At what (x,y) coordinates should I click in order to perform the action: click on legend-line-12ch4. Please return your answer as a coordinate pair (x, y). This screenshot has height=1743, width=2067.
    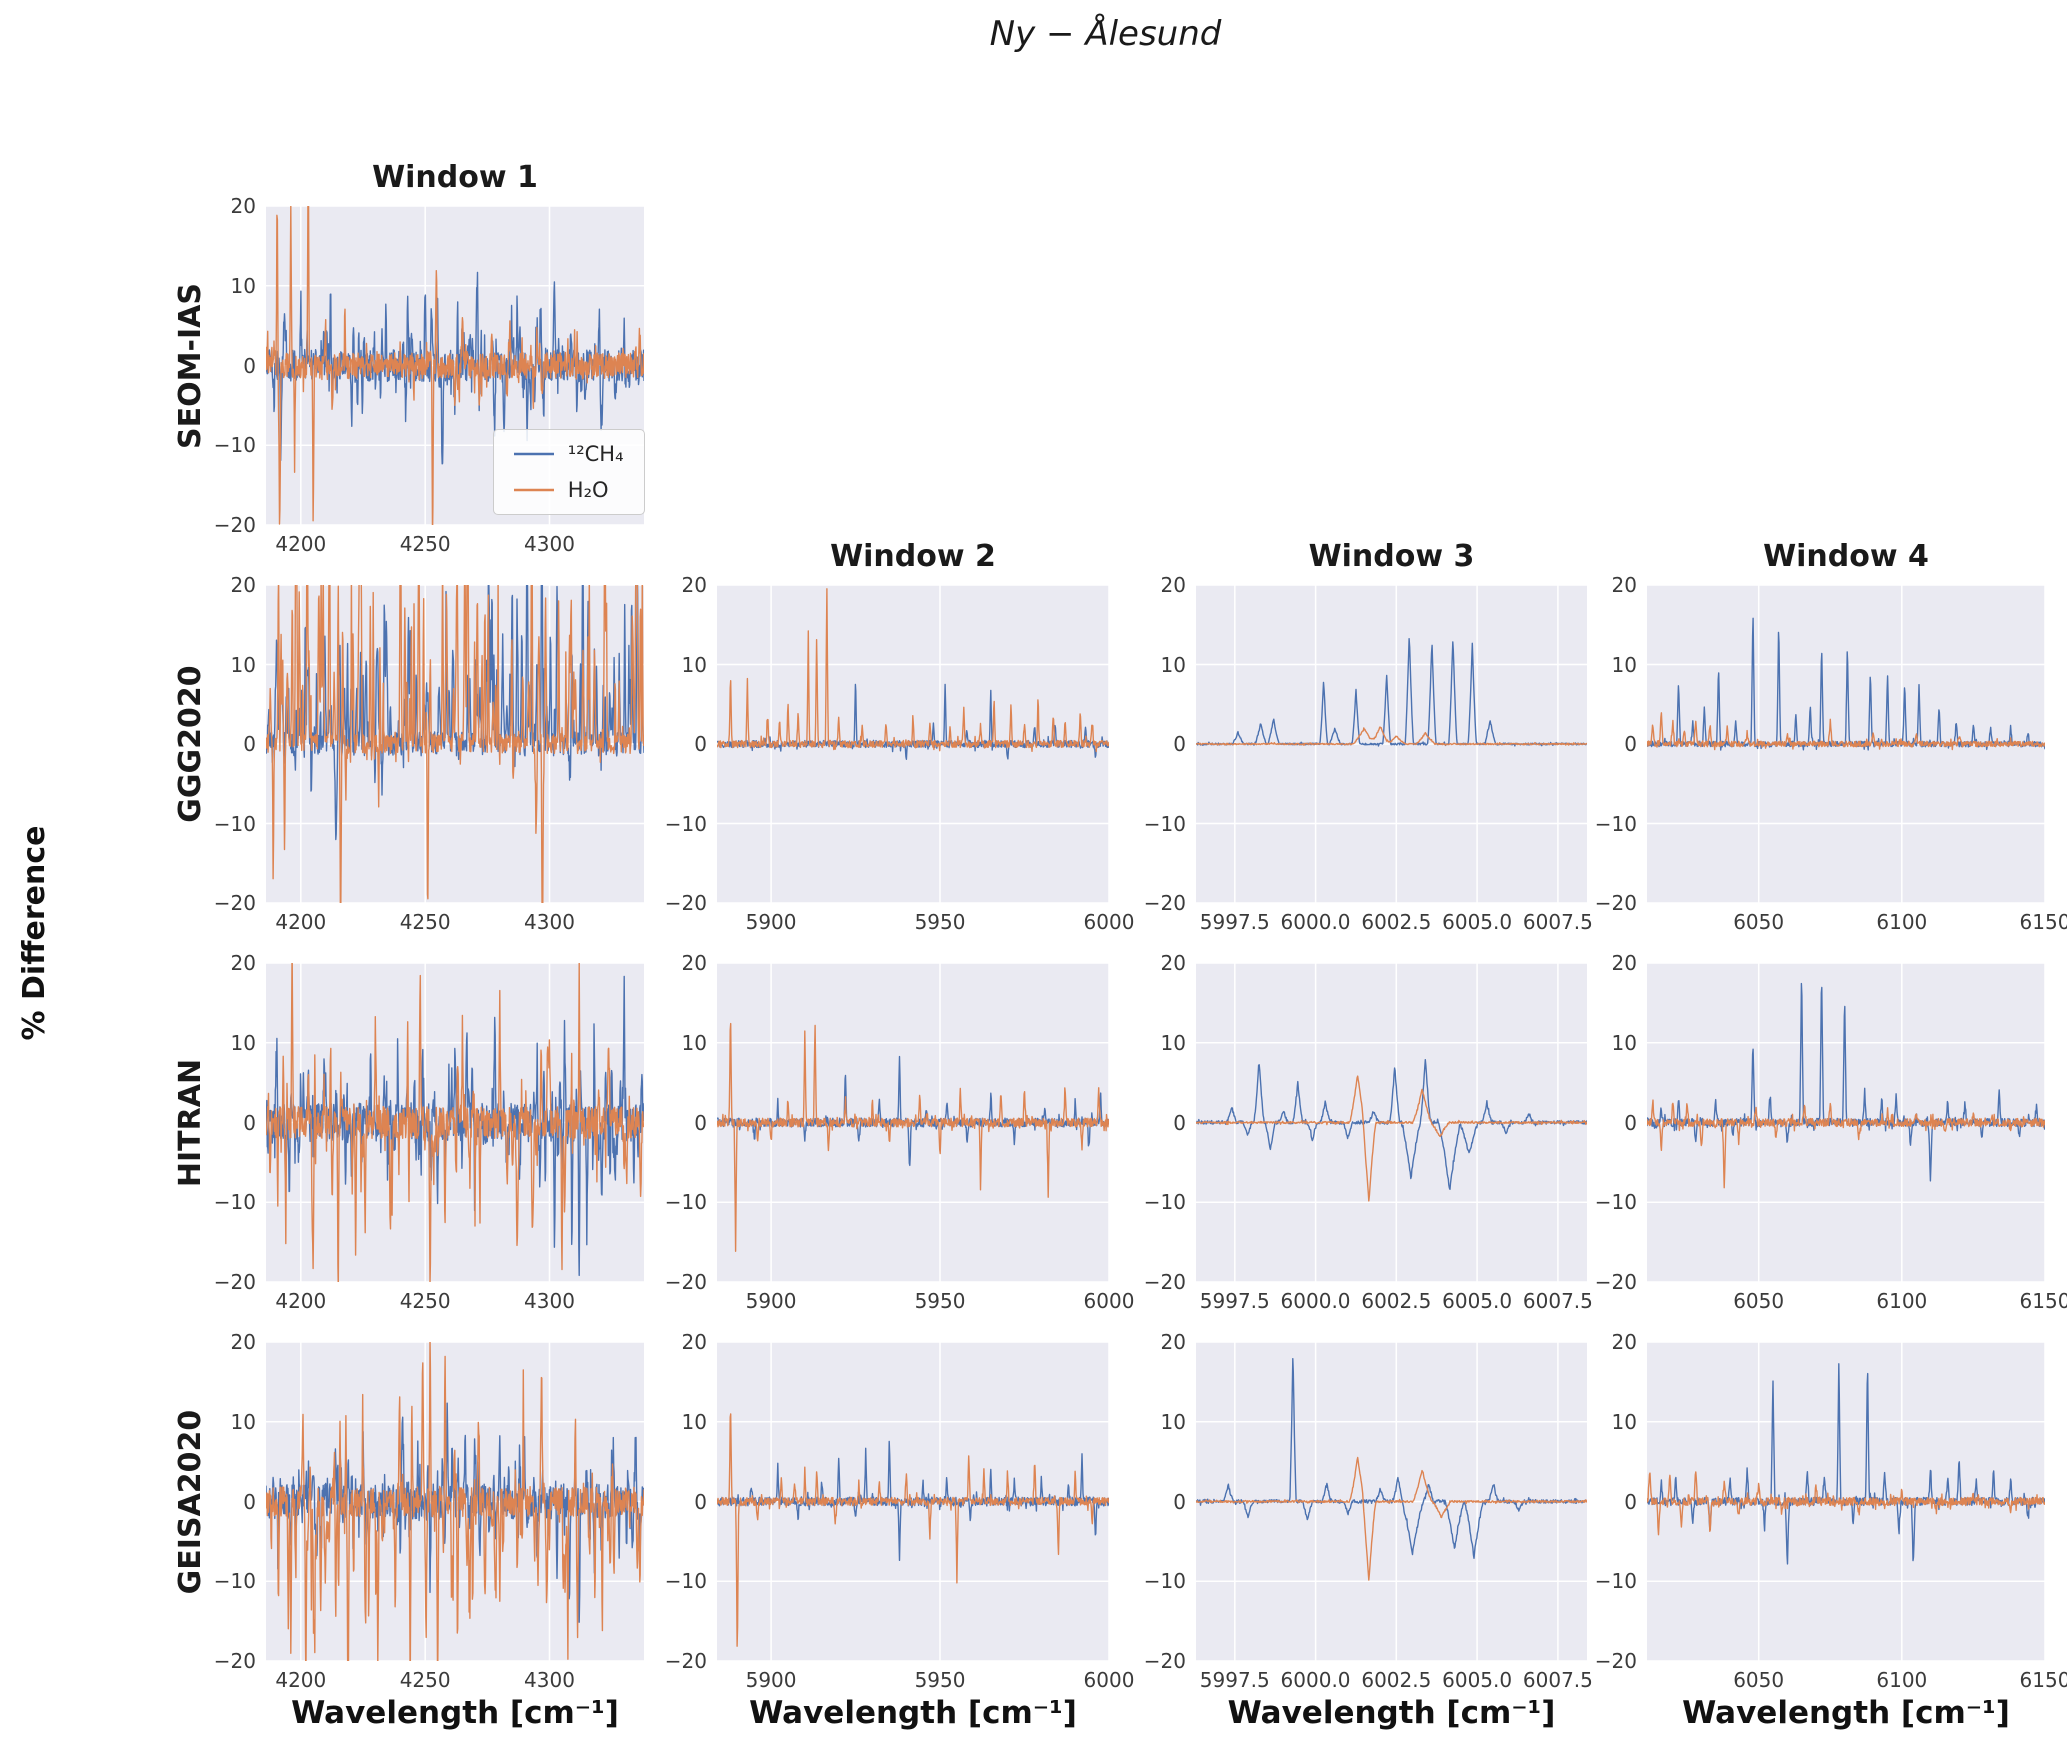
    Looking at the image, I should click on (533, 454).